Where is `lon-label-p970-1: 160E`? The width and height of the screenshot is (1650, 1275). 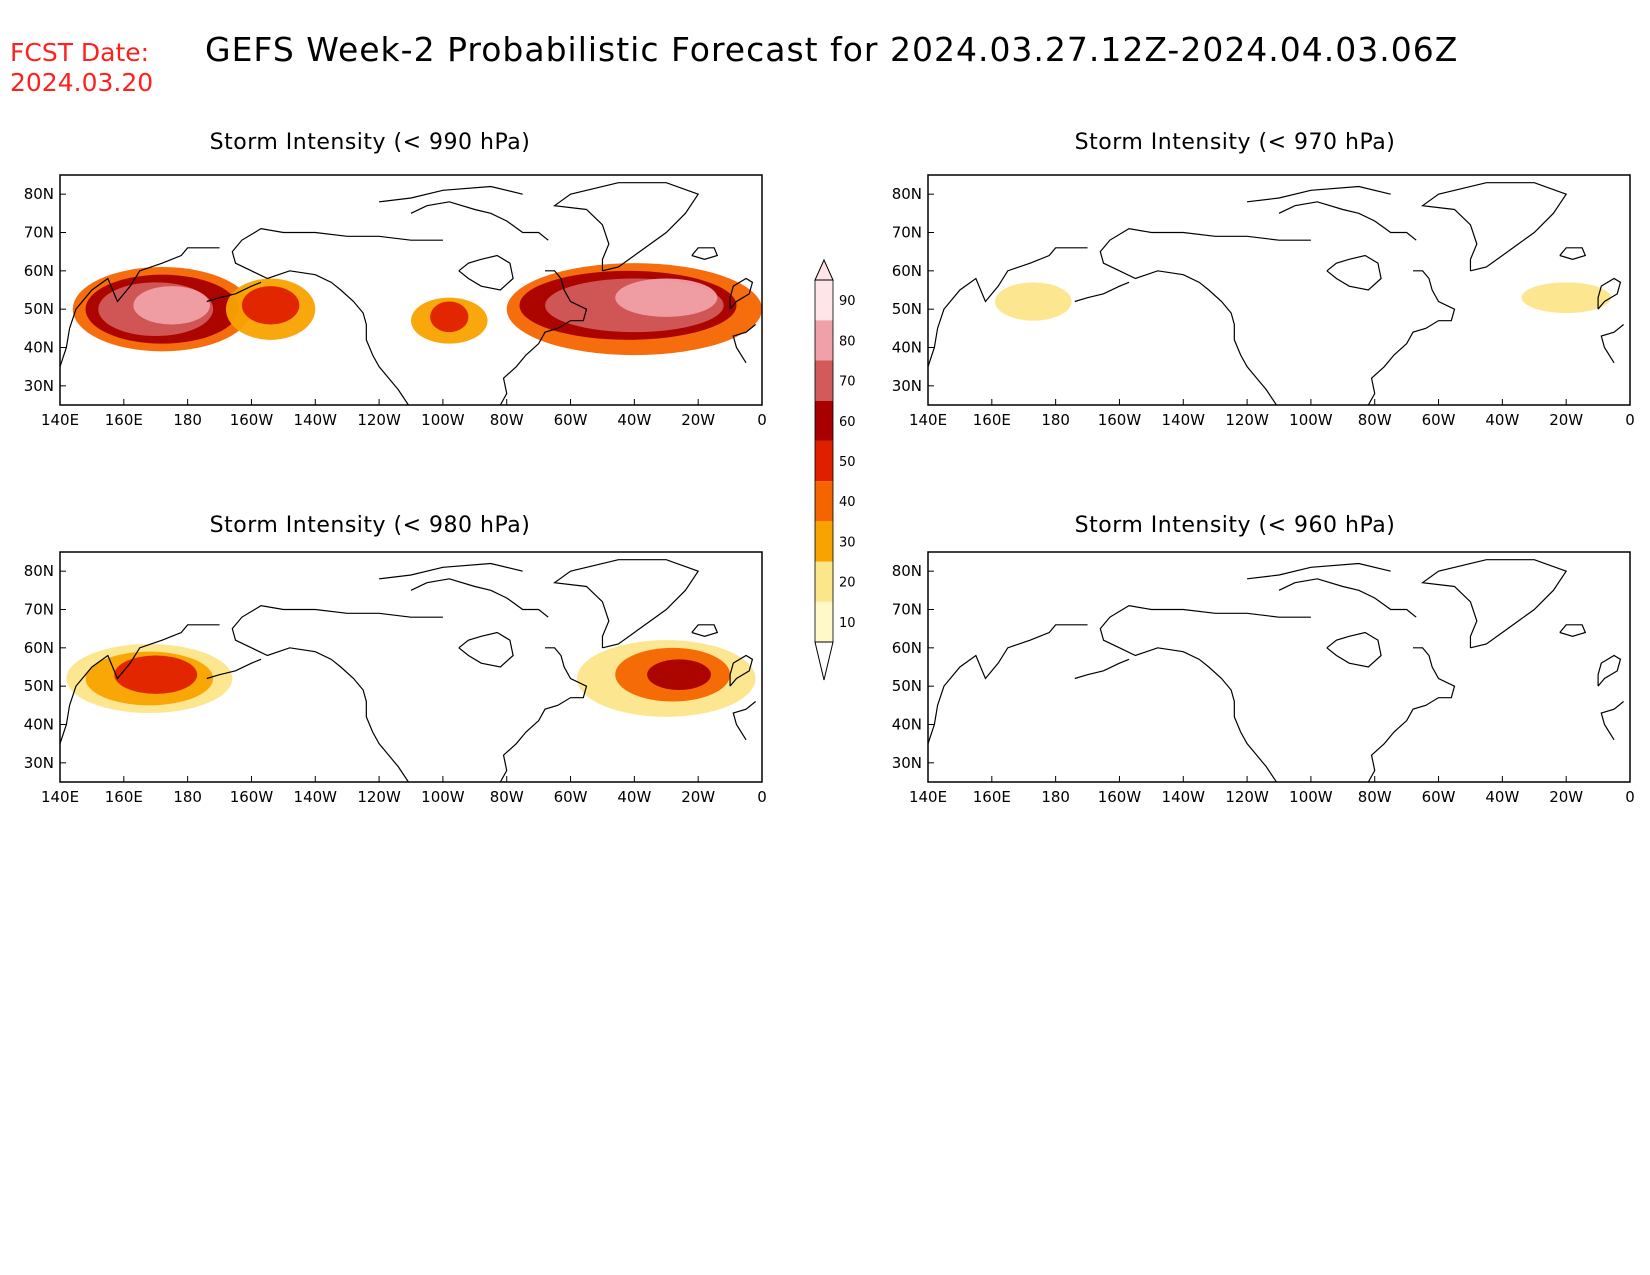
lon-label-p970-1: 160E is located at coordinates (992, 420).